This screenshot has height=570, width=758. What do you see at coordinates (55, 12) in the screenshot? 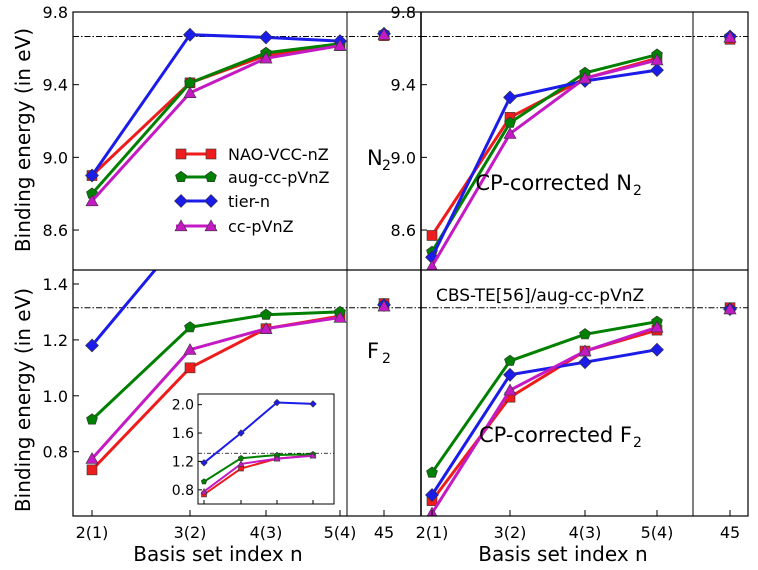
I see `y-tick-label: 9.8` at bounding box center [55, 12].